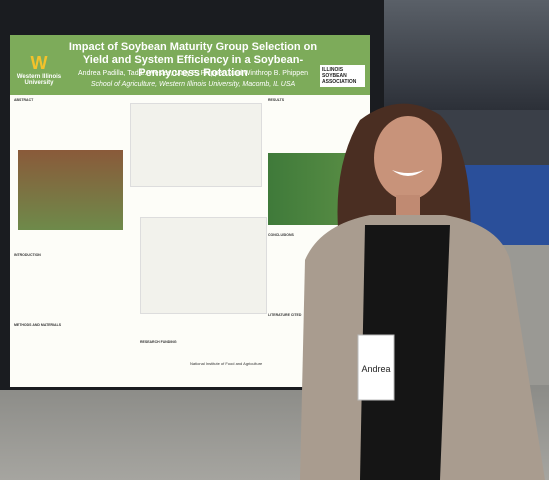 The image size is (549, 480). I want to click on sponsor-logo: ILLINOIS SOYBEAN ASSOCIATION, so click(342, 76).